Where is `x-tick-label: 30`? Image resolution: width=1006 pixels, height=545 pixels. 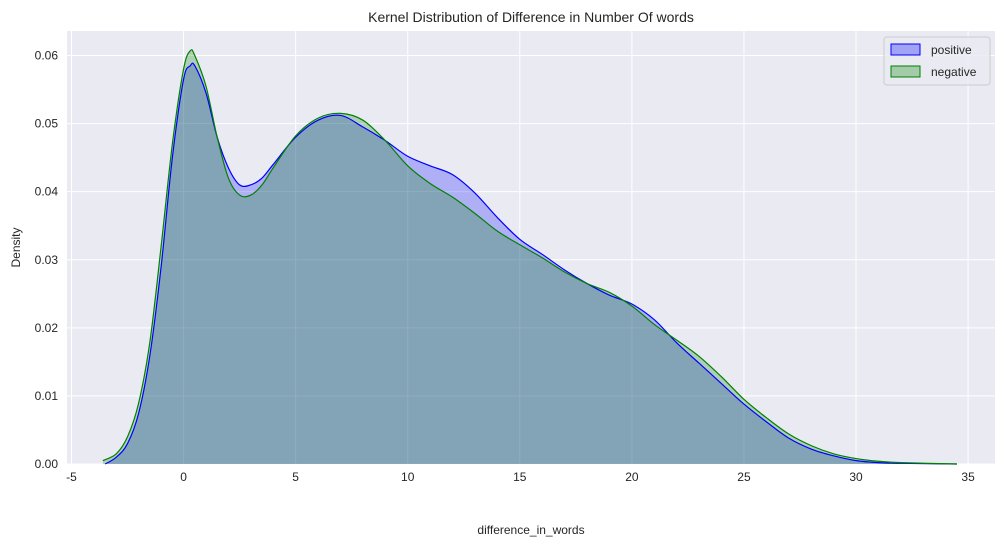
x-tick-label: 30 is located at coordinates (856, 477).